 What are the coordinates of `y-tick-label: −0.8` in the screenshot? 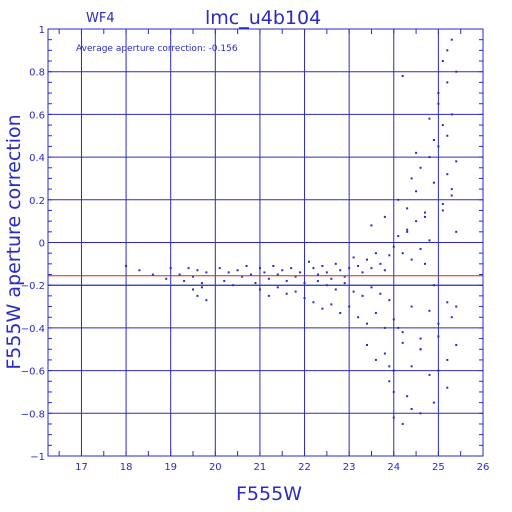 It's located at (33, 414).